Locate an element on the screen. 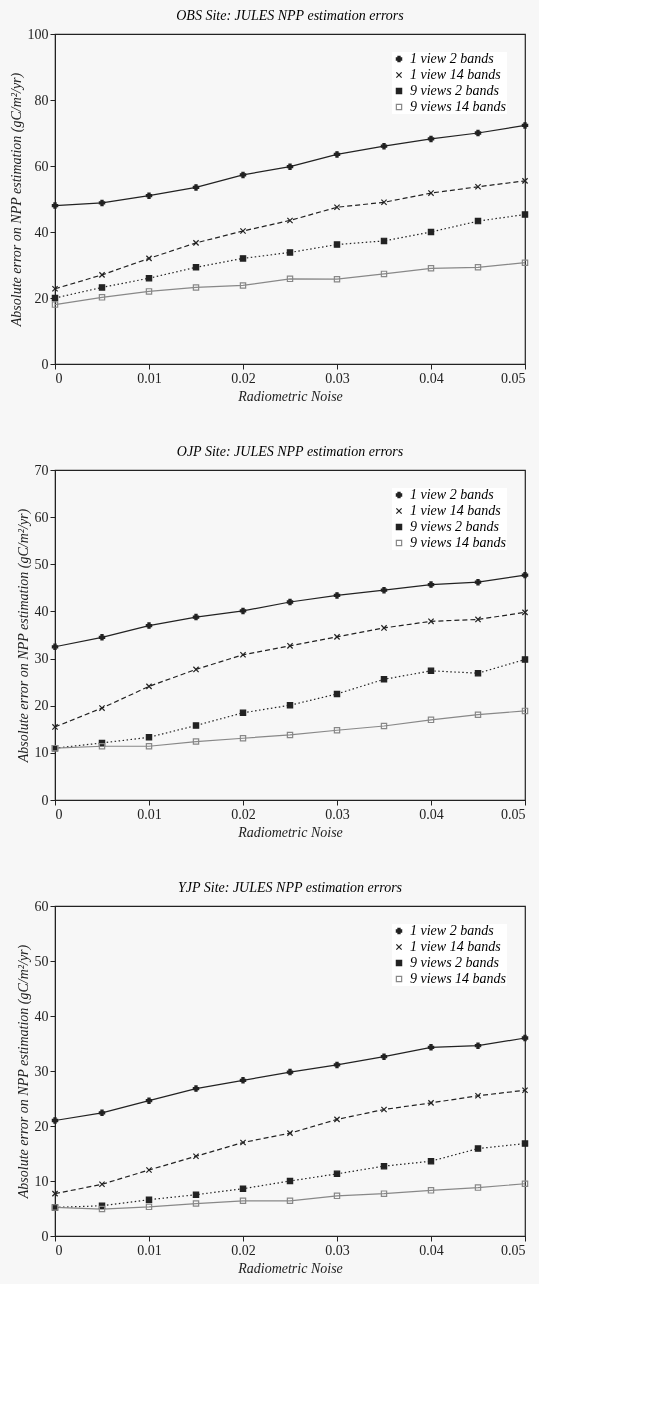  y-tick-label: 70 is located at coordinates (41, 470).